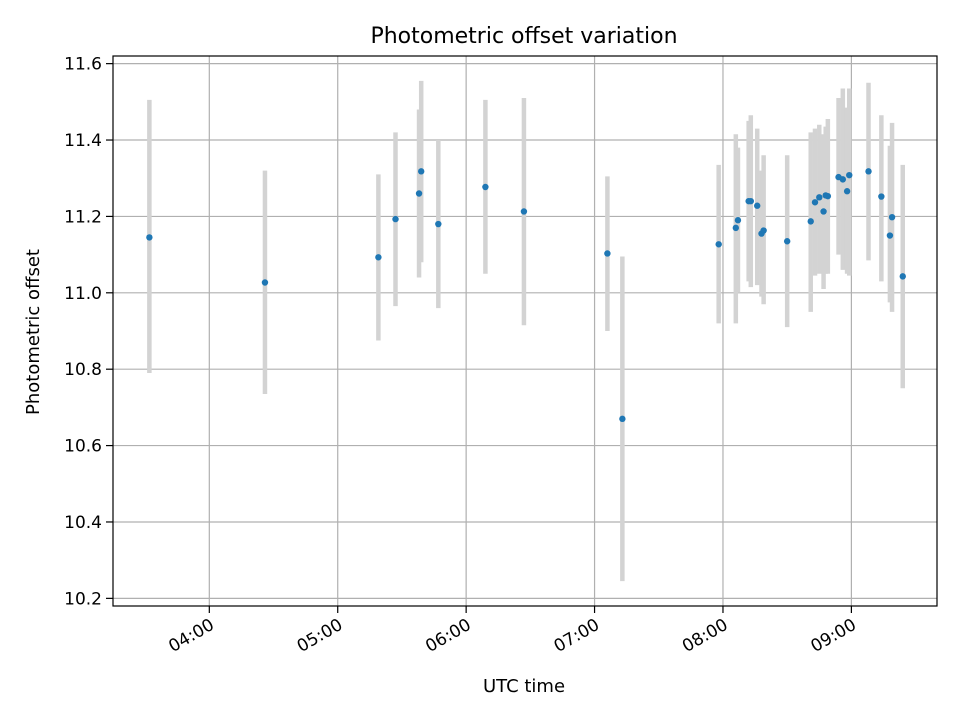  What do you see at coordinates (83, 370) in the screenshot?
I see `y-tick-label: 10.8` at bounding box center [83, 370].